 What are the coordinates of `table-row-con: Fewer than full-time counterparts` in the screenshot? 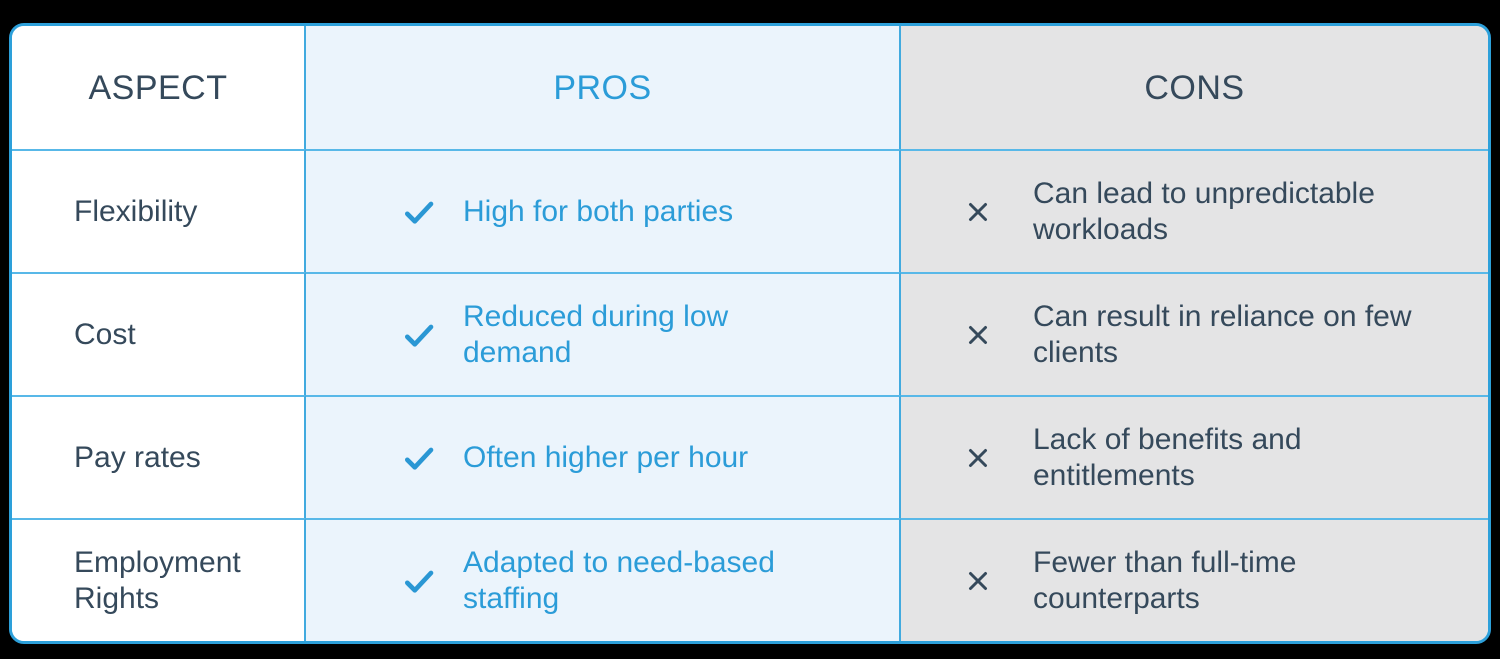 It's located at (1194, 579).